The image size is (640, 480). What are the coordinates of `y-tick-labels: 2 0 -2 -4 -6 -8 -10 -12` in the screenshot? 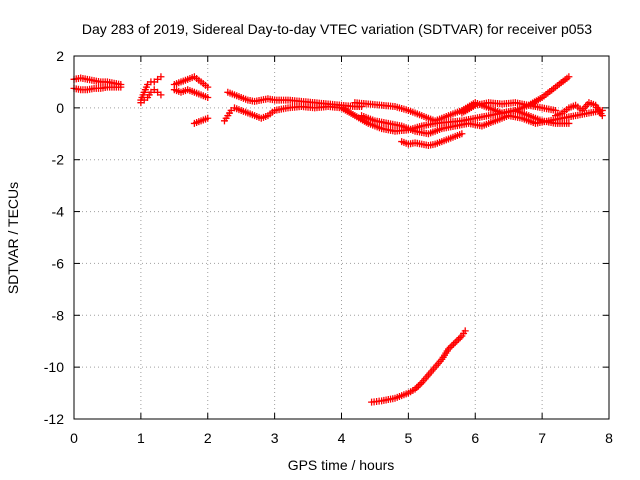 It's located at (54, 237).